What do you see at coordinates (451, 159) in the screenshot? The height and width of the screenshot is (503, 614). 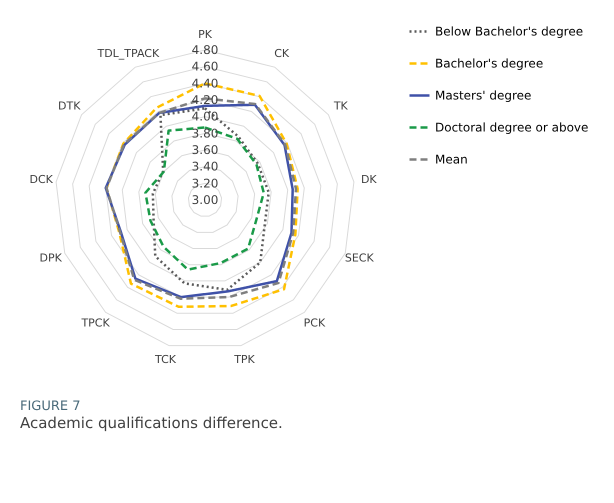 I see `legend-label: Mean` at bounding box center [451, 159].